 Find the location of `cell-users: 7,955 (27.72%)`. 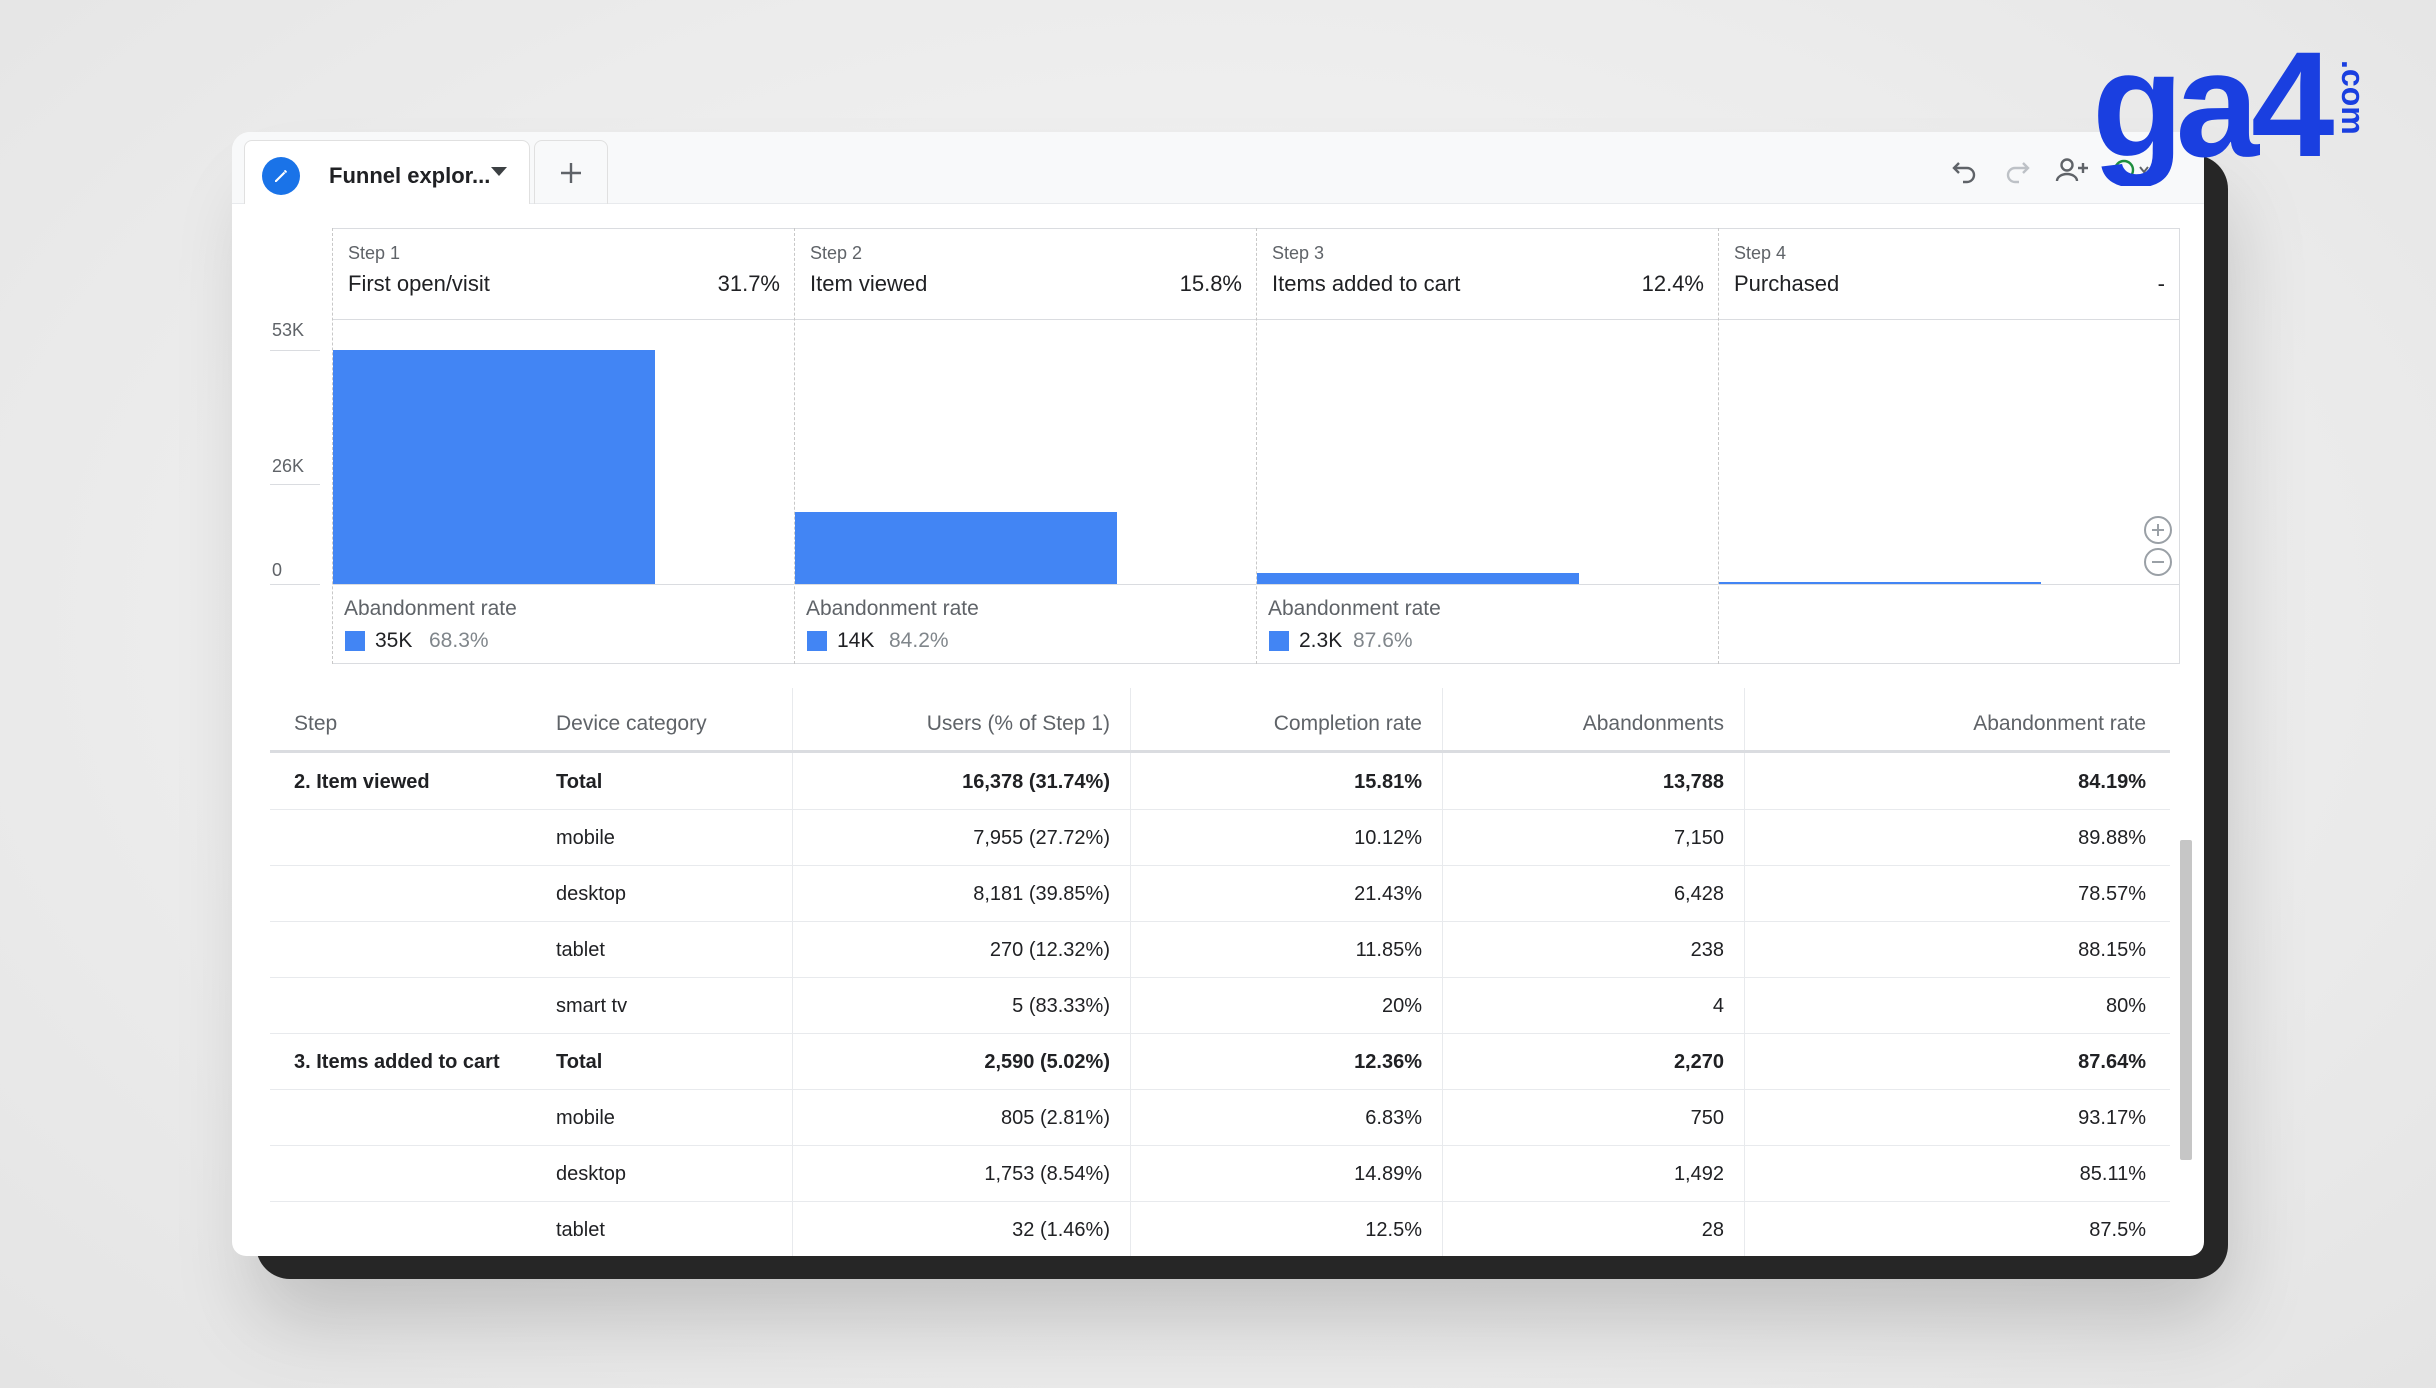

cell-users: 7,955 (27.72%) is located at coordinates (1041, 838).